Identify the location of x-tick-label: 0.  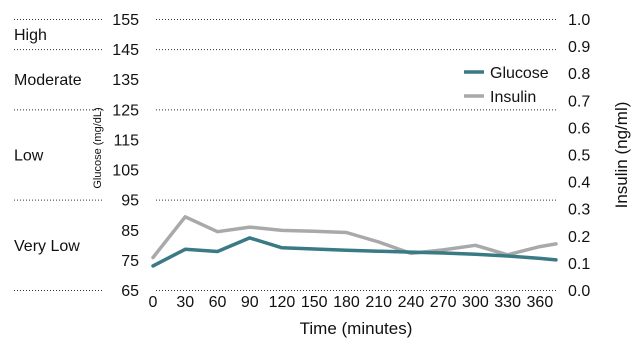
(153, 302).